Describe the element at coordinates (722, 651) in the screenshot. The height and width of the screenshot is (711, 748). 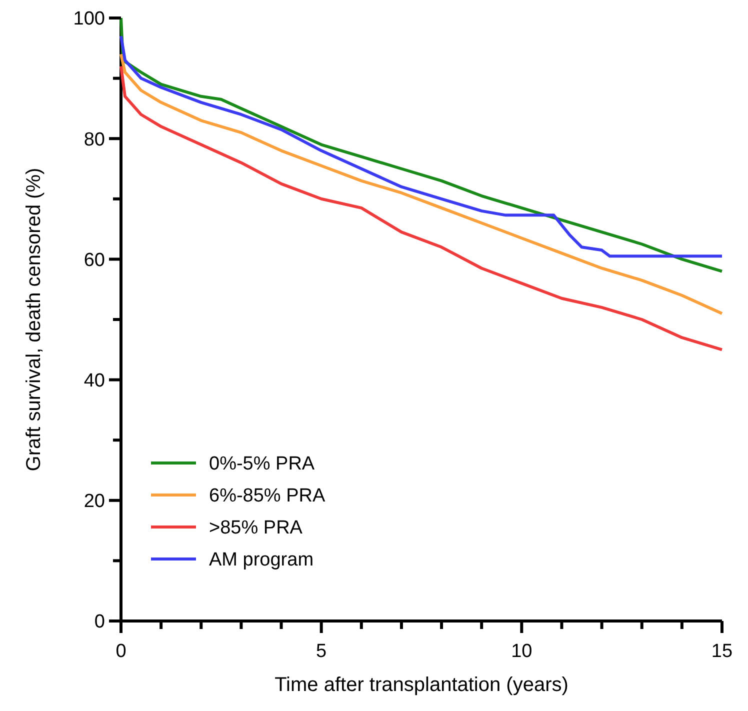
I see `x-tick-label: 15` at that location.